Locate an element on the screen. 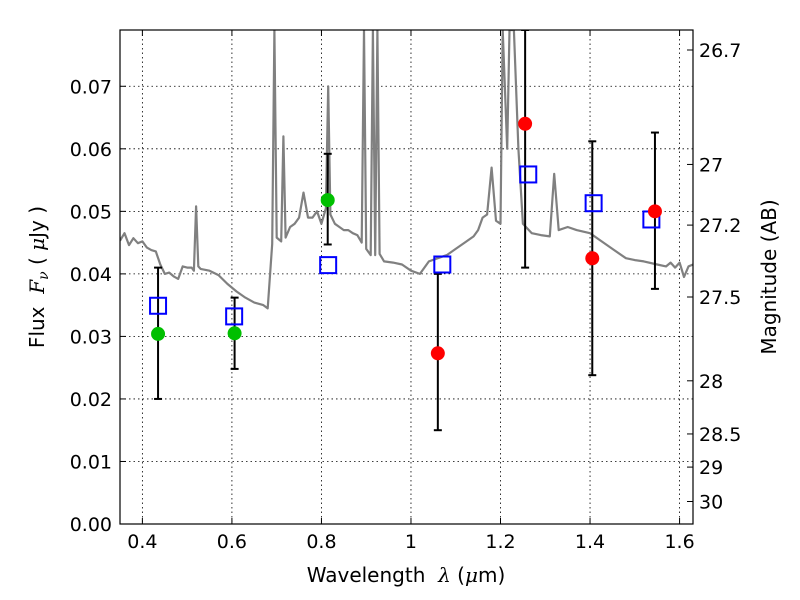  mag-tick-label: 27 is located at coordinates (711, 165).